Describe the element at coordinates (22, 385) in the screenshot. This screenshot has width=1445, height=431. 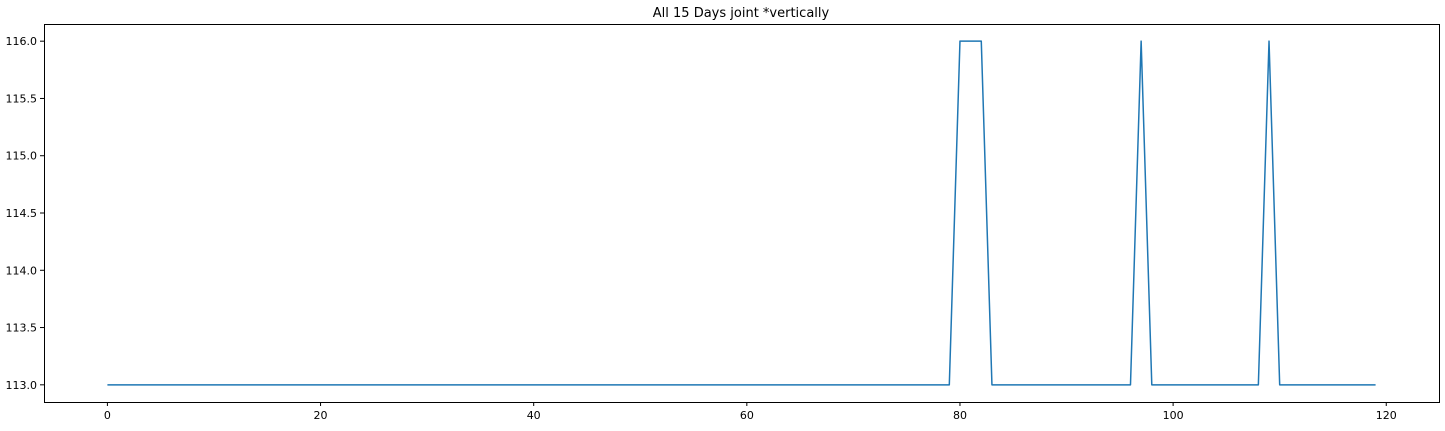
I see `y-tick-label: 113.0` at that location.